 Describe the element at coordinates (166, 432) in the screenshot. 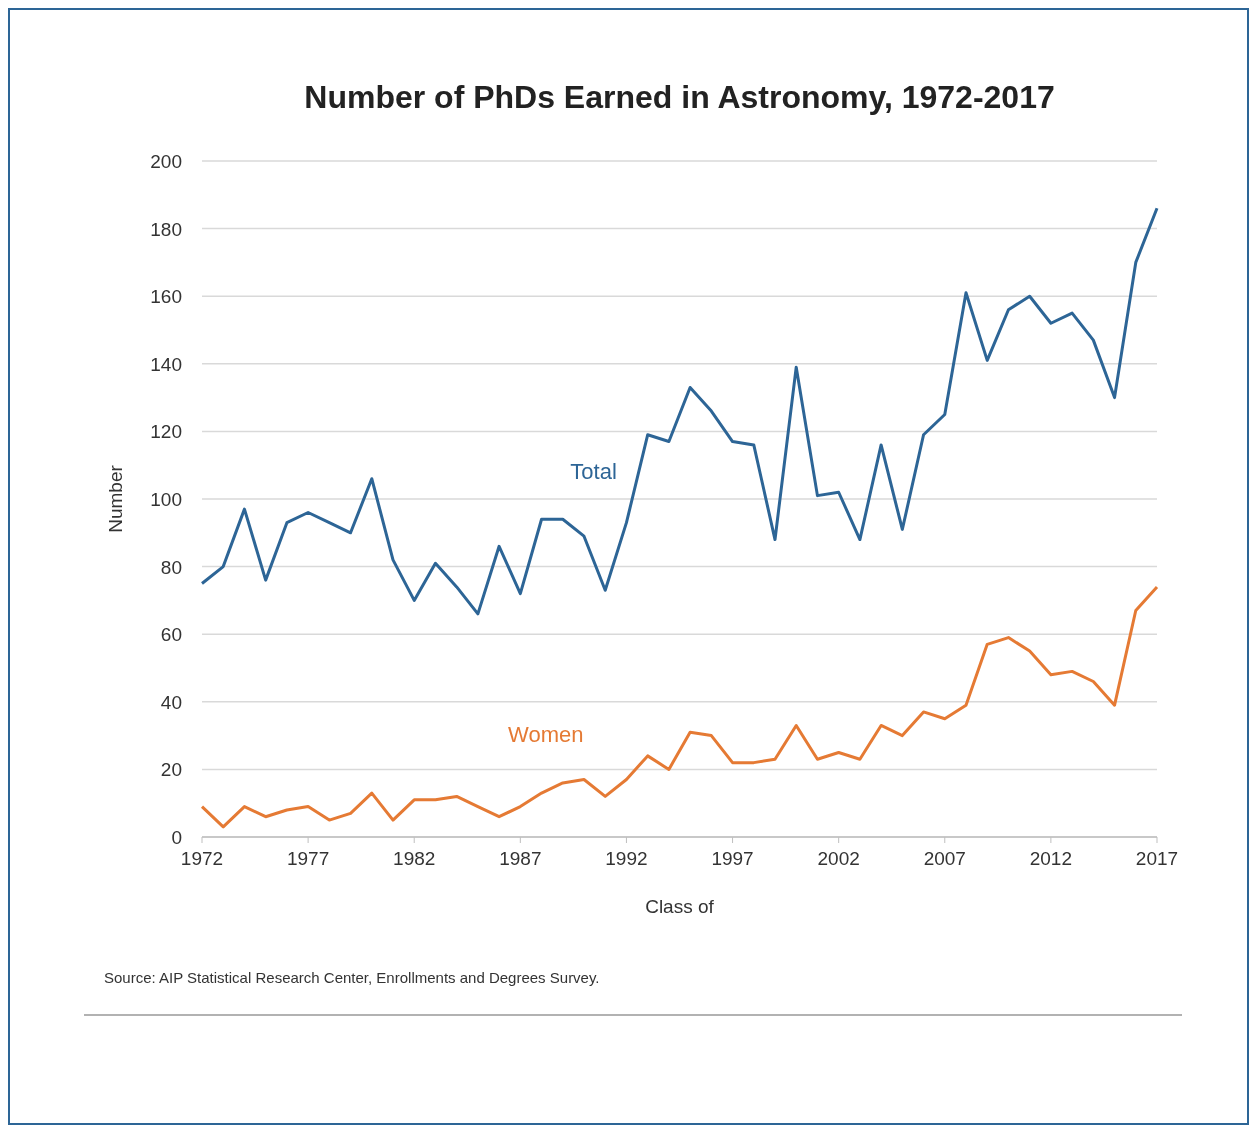

I see `y-tick-label: 120` at that location.